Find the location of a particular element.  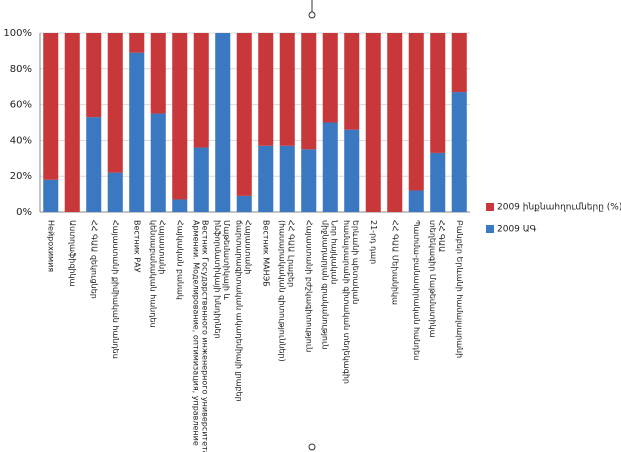

x-tick-label: 21-րդ դար is located at coordinates (373, 242).